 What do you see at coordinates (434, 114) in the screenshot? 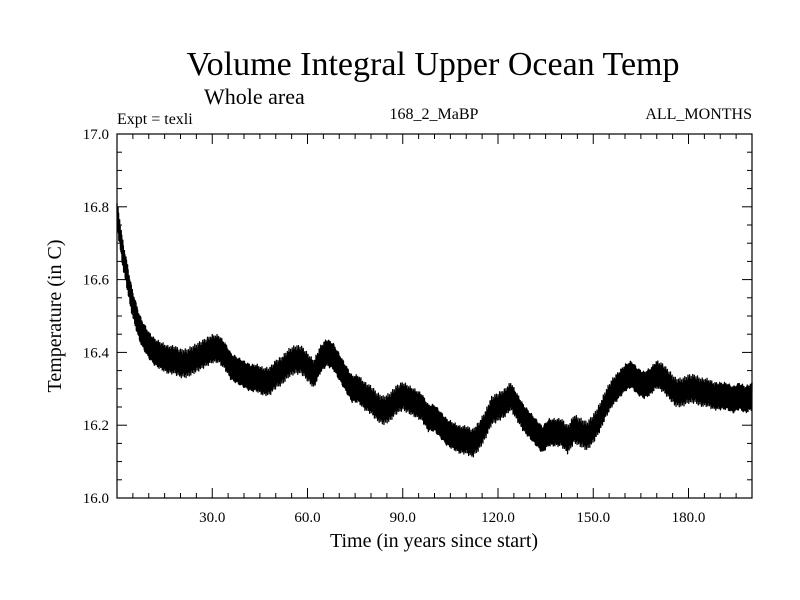
I see `annotation-run-id: 168_2_MaBP` at bounding box center [434, 114].